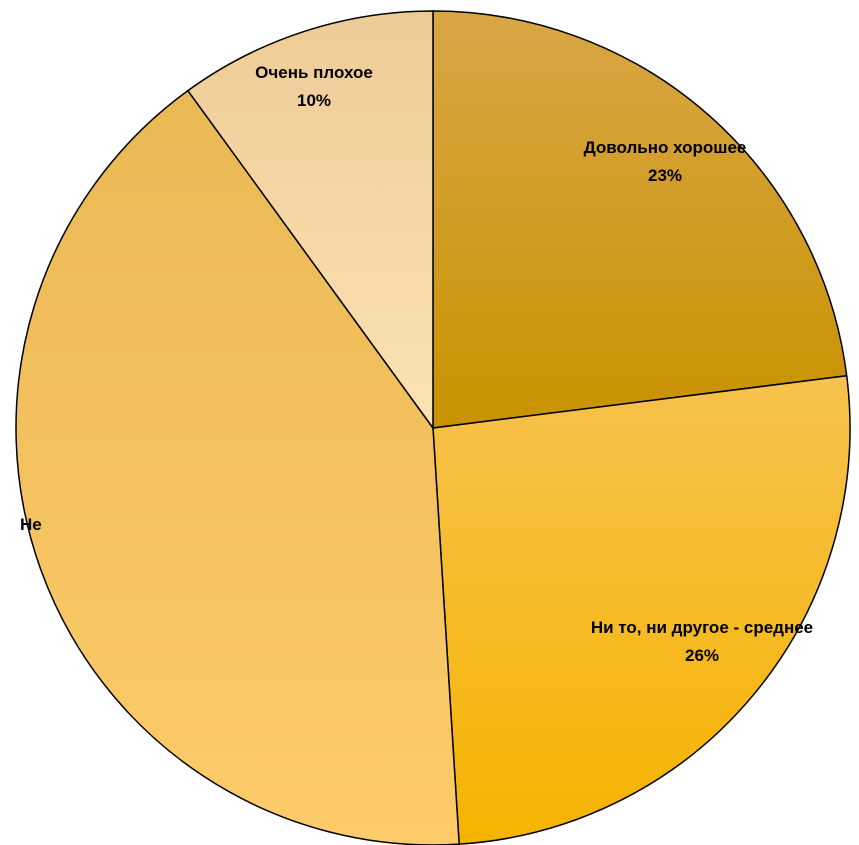  Describe the element at coordinates (702, 655) in the screenshot. I see `slice-percent-label: 26%` at that location.